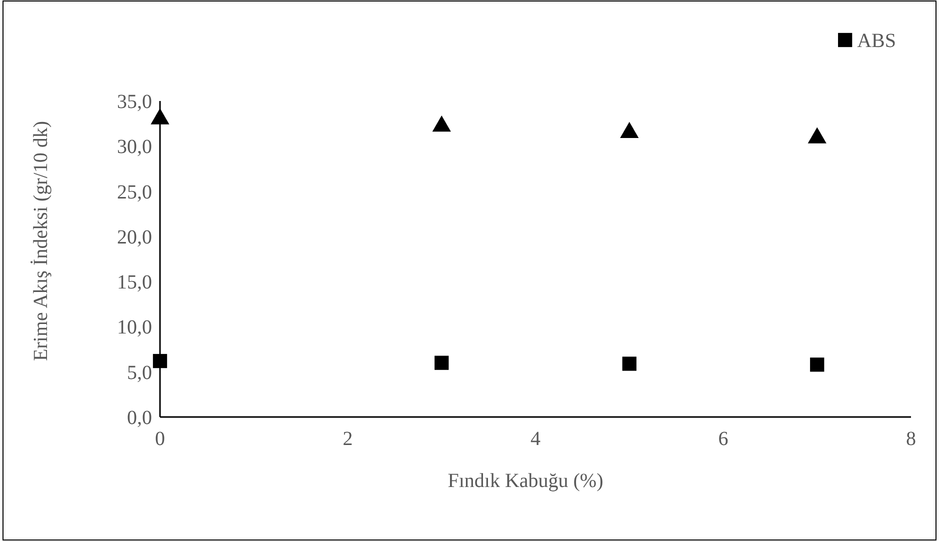 The height and width of the screenshot is (542, 939). I want to click on y-tick-label: 20,0, so click(134, 237).